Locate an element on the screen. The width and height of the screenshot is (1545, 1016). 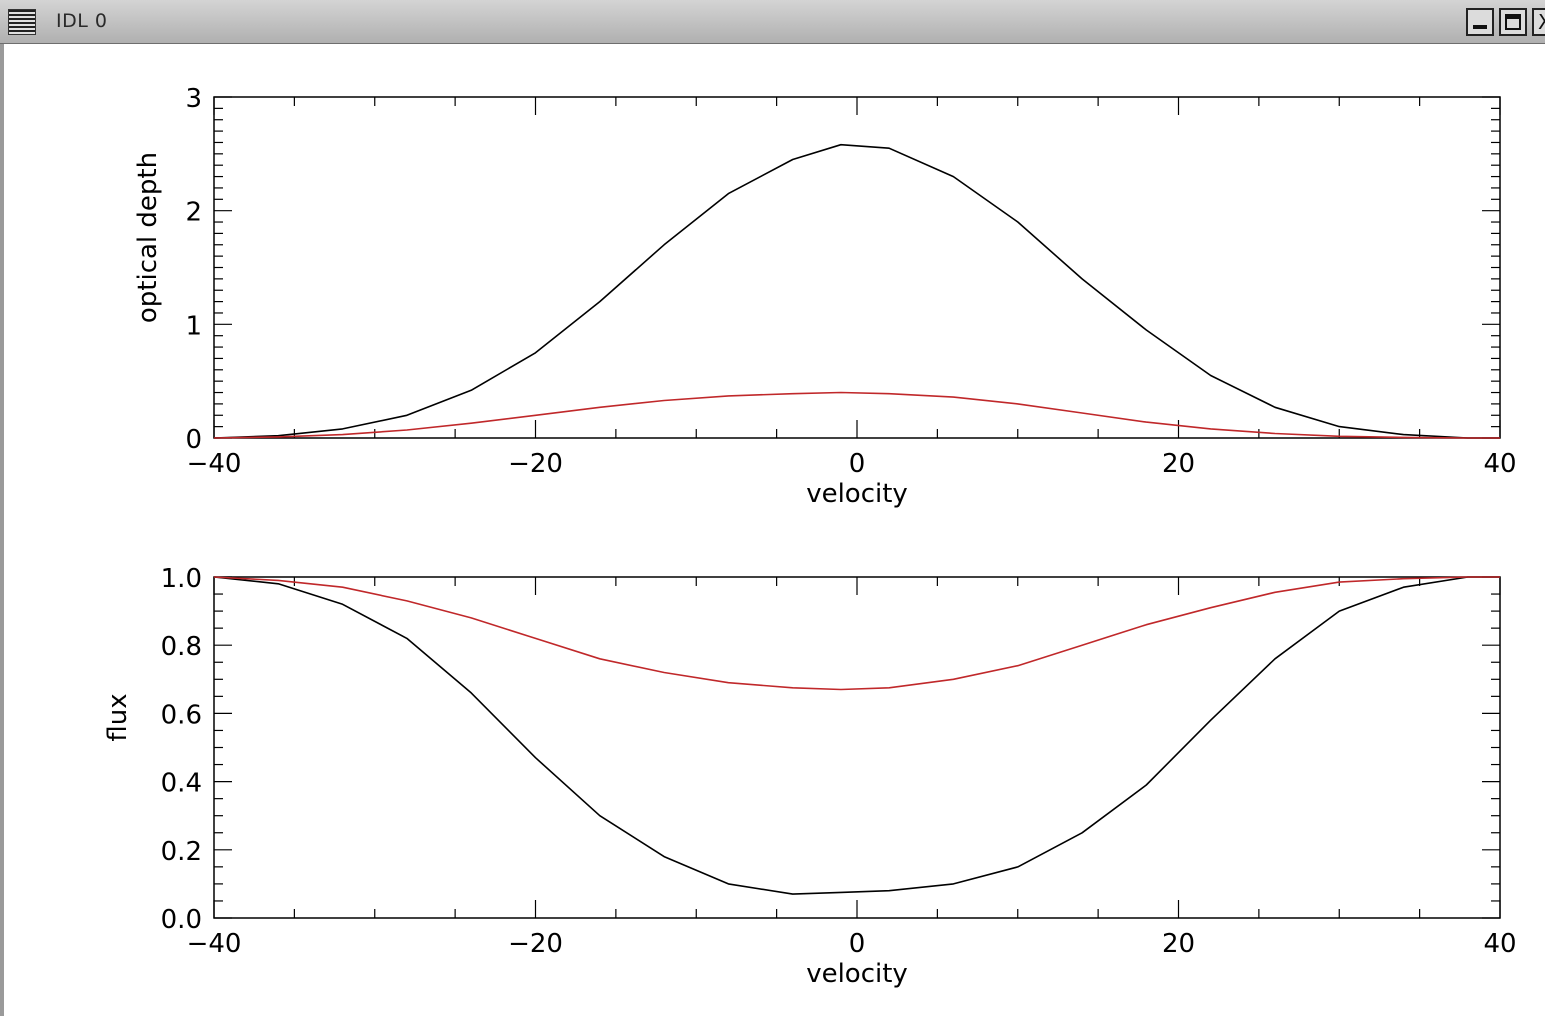
minimize-button is located at coordinates (1480, 22).